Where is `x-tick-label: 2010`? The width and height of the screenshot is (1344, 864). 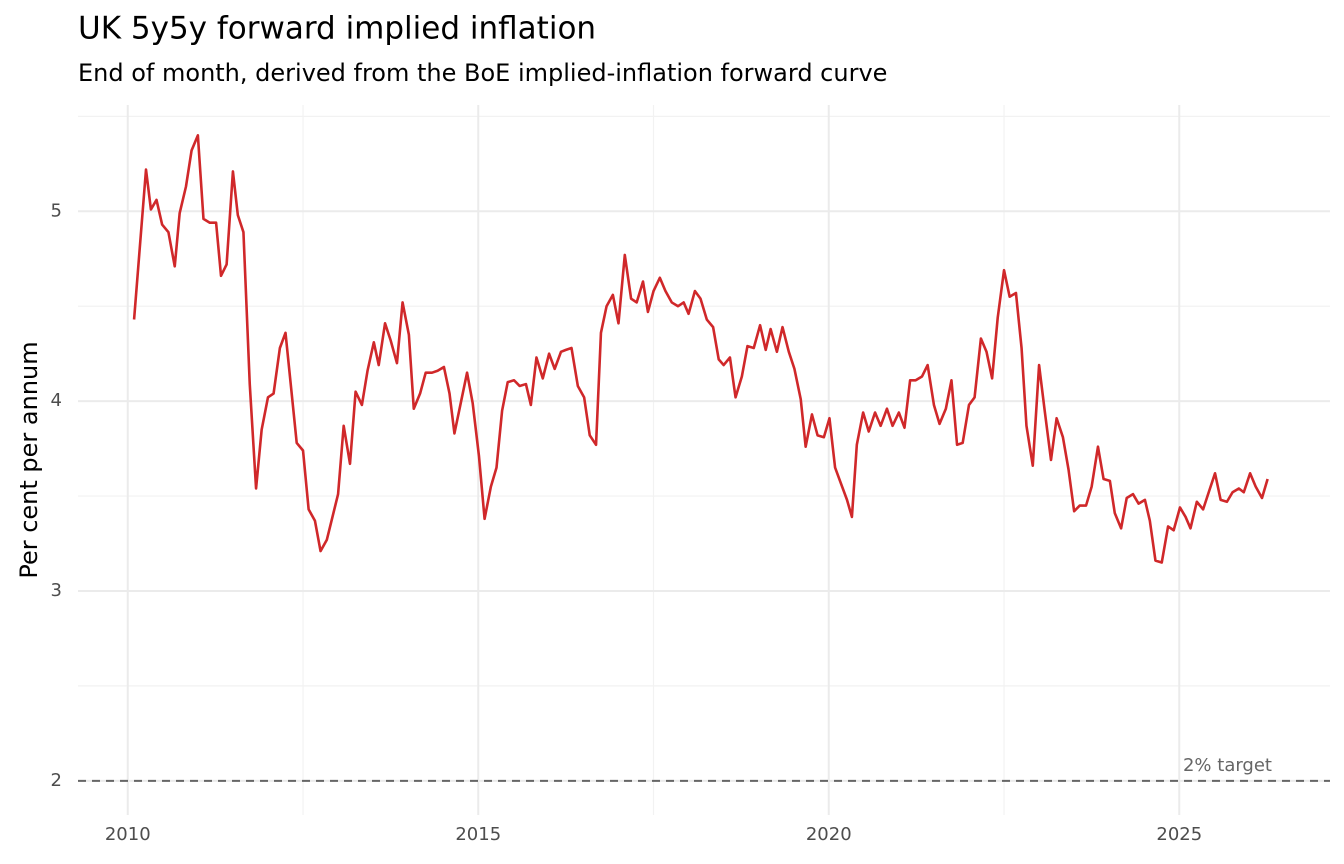
x-tick-label: 2010 is located at coordinates (128, 834).